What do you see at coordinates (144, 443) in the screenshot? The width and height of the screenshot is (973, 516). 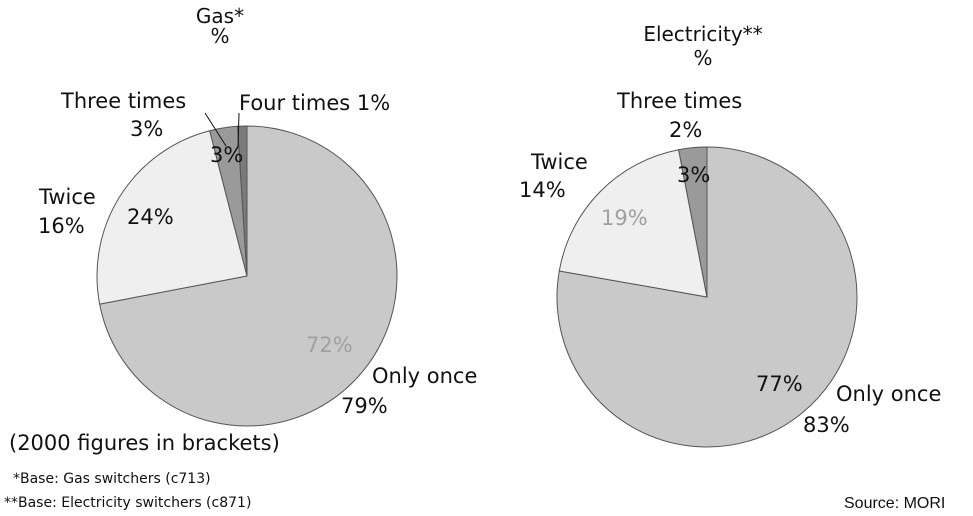 I see `brackets-note: (2000 figures in brackets)` at bounding box center [144, 443].